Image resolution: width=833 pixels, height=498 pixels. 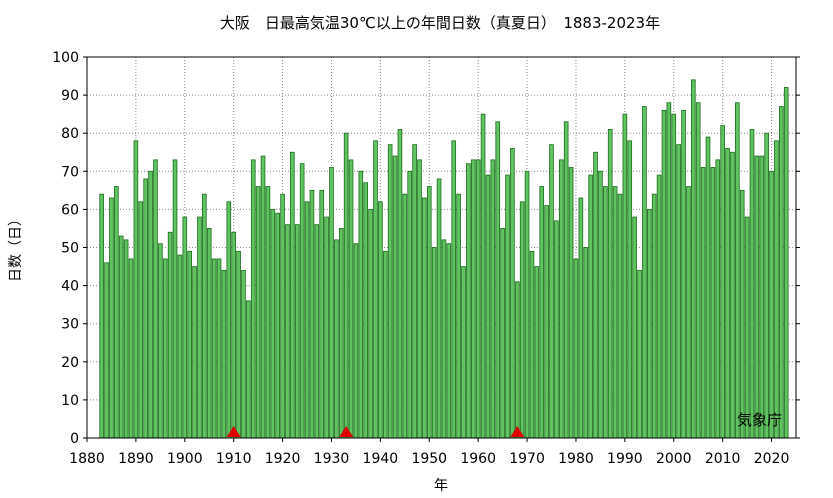 What do you see at coordinates (786, 263) in the screenshot?
I see `bar-2023` at bounding box center [786, 263].